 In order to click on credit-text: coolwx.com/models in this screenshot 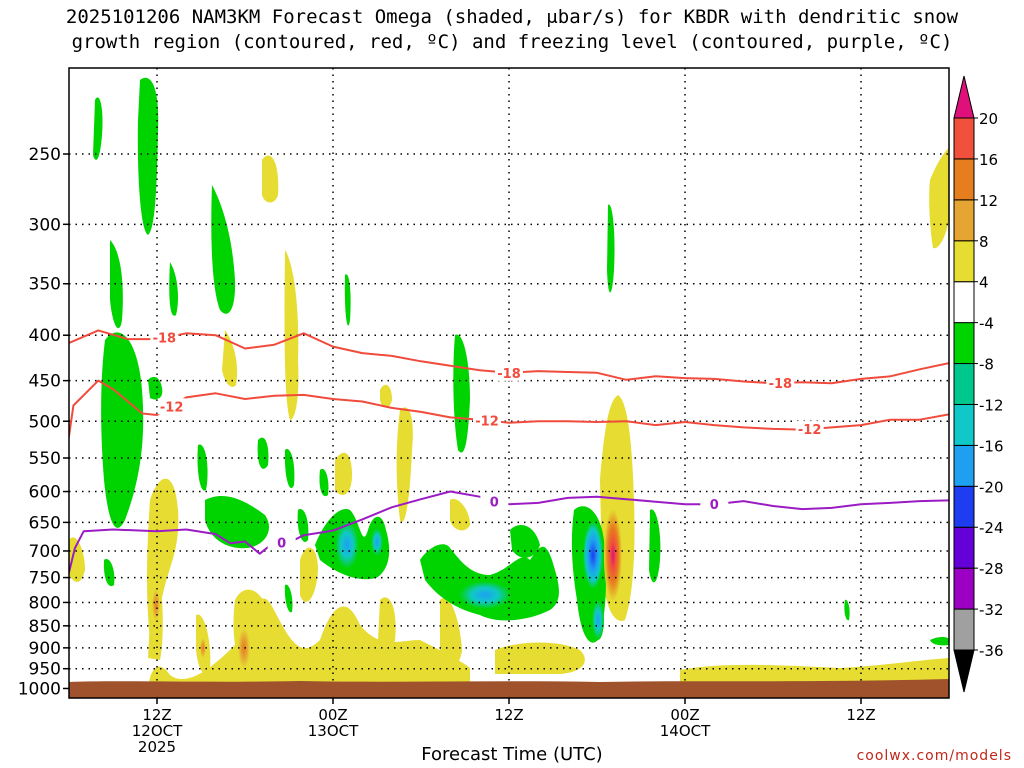, I will do `click(934, 756)`.